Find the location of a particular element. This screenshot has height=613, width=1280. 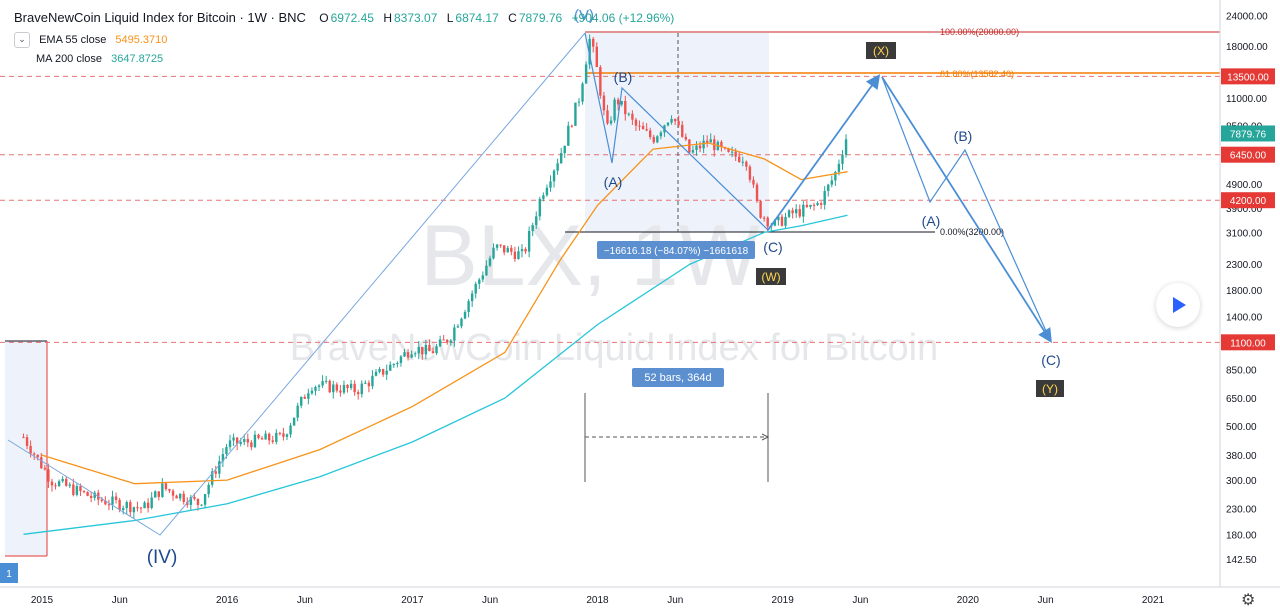

indicator-ma200: MA 200 close 3647.8725 is located at coordinates (99, 59).